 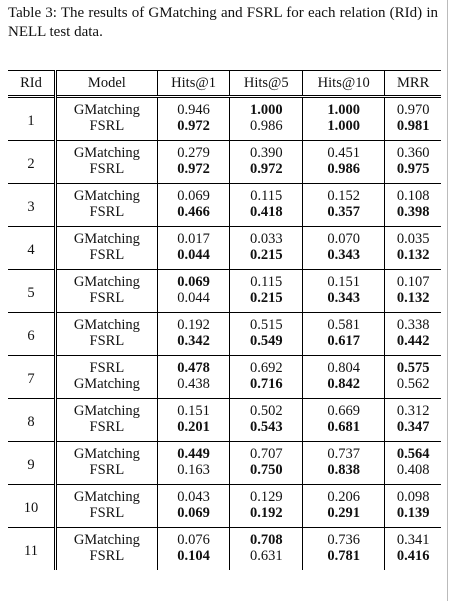 What do you see at coordinates (266, 473) in the screenshot?
I see `value-cell: 0.750` at bounding box center [266, 473].